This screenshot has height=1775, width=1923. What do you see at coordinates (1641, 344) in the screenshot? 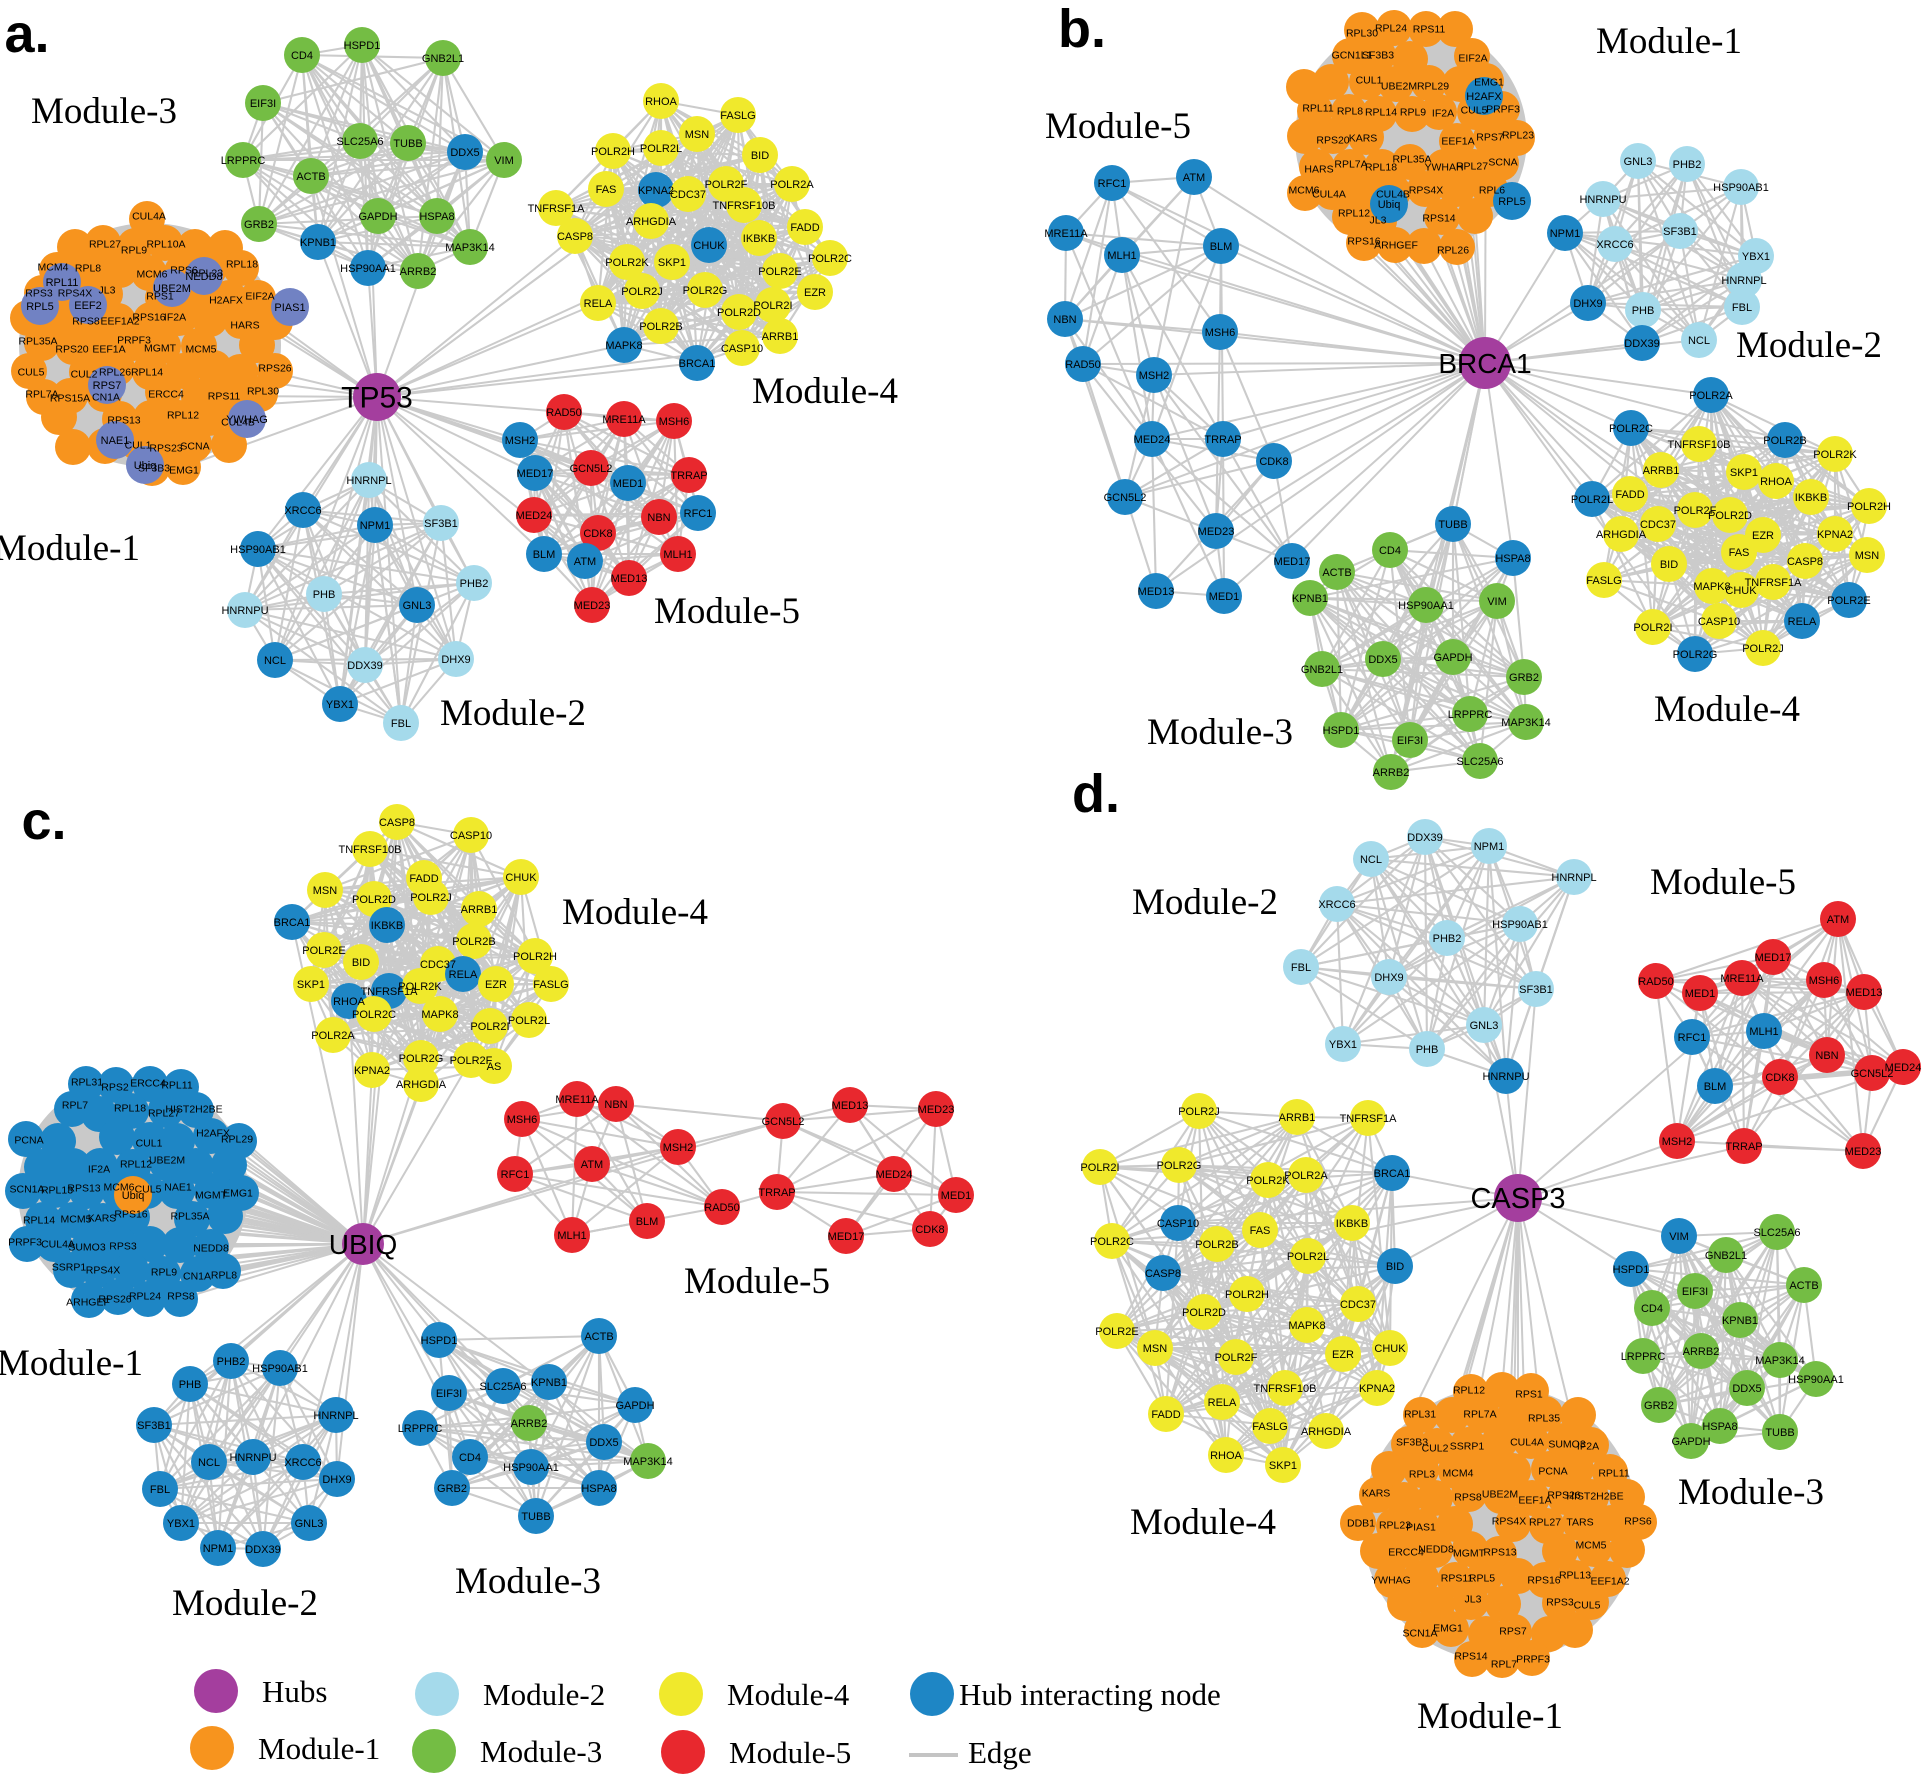
I see `svg-text: DDX39` at bounding box center [1641, 344].